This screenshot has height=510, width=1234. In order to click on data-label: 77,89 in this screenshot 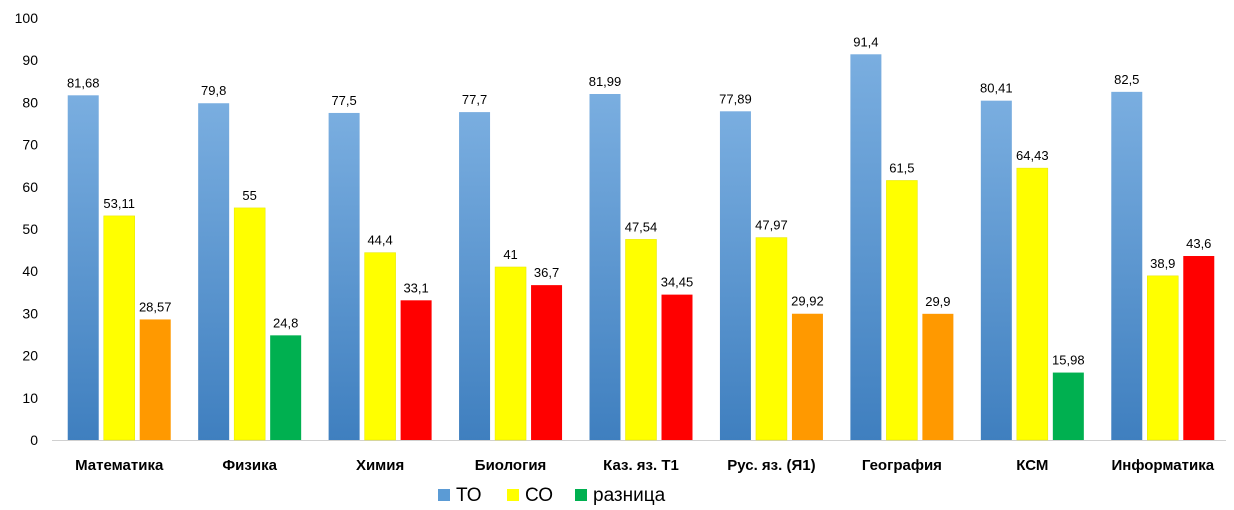, I will do `click(735, 98)`.